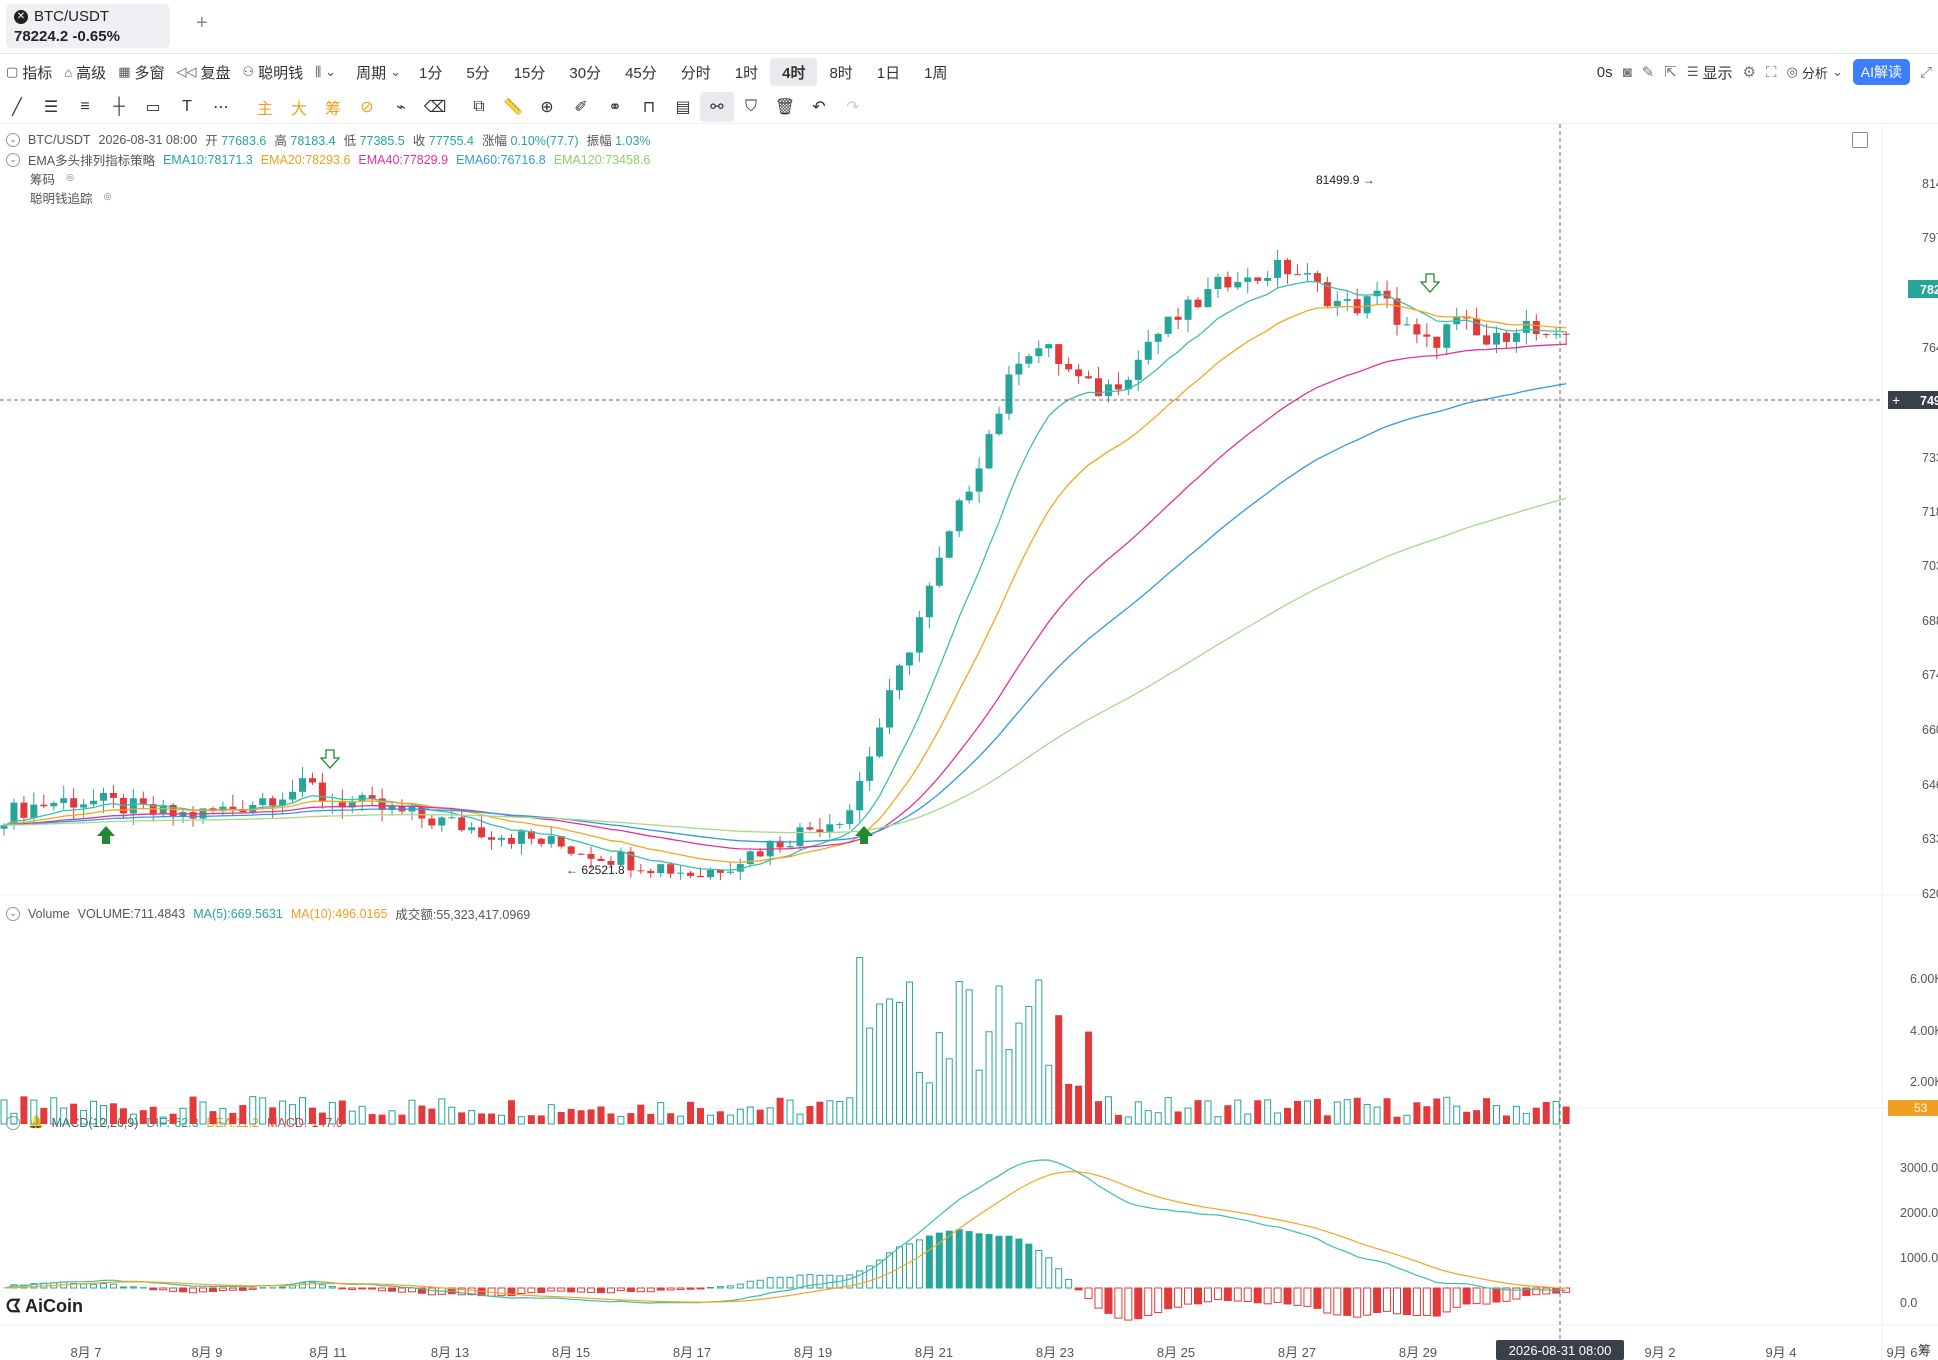 This screenshot has height=1360, width=1938. What do you see at coordinates (153, 107) in the screenshot?
I see `rectangle-icon: ▭` at bounding box center [153, 107].